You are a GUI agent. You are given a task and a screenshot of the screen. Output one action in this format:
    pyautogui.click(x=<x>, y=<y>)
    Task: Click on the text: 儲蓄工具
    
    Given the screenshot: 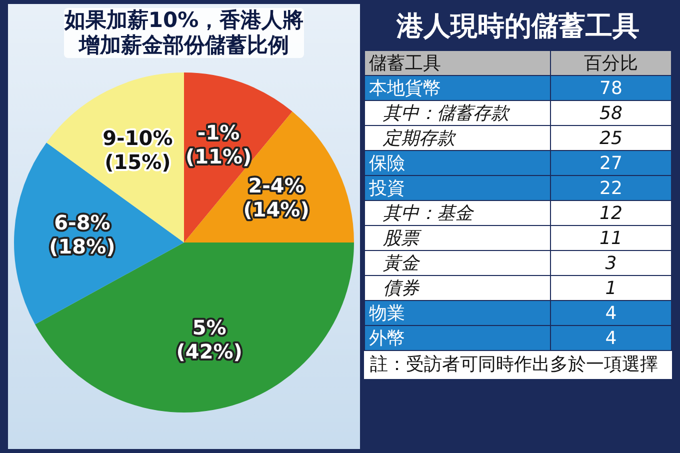 What is the action you would take?
    pyautogui.click(x=457, y=63)
    